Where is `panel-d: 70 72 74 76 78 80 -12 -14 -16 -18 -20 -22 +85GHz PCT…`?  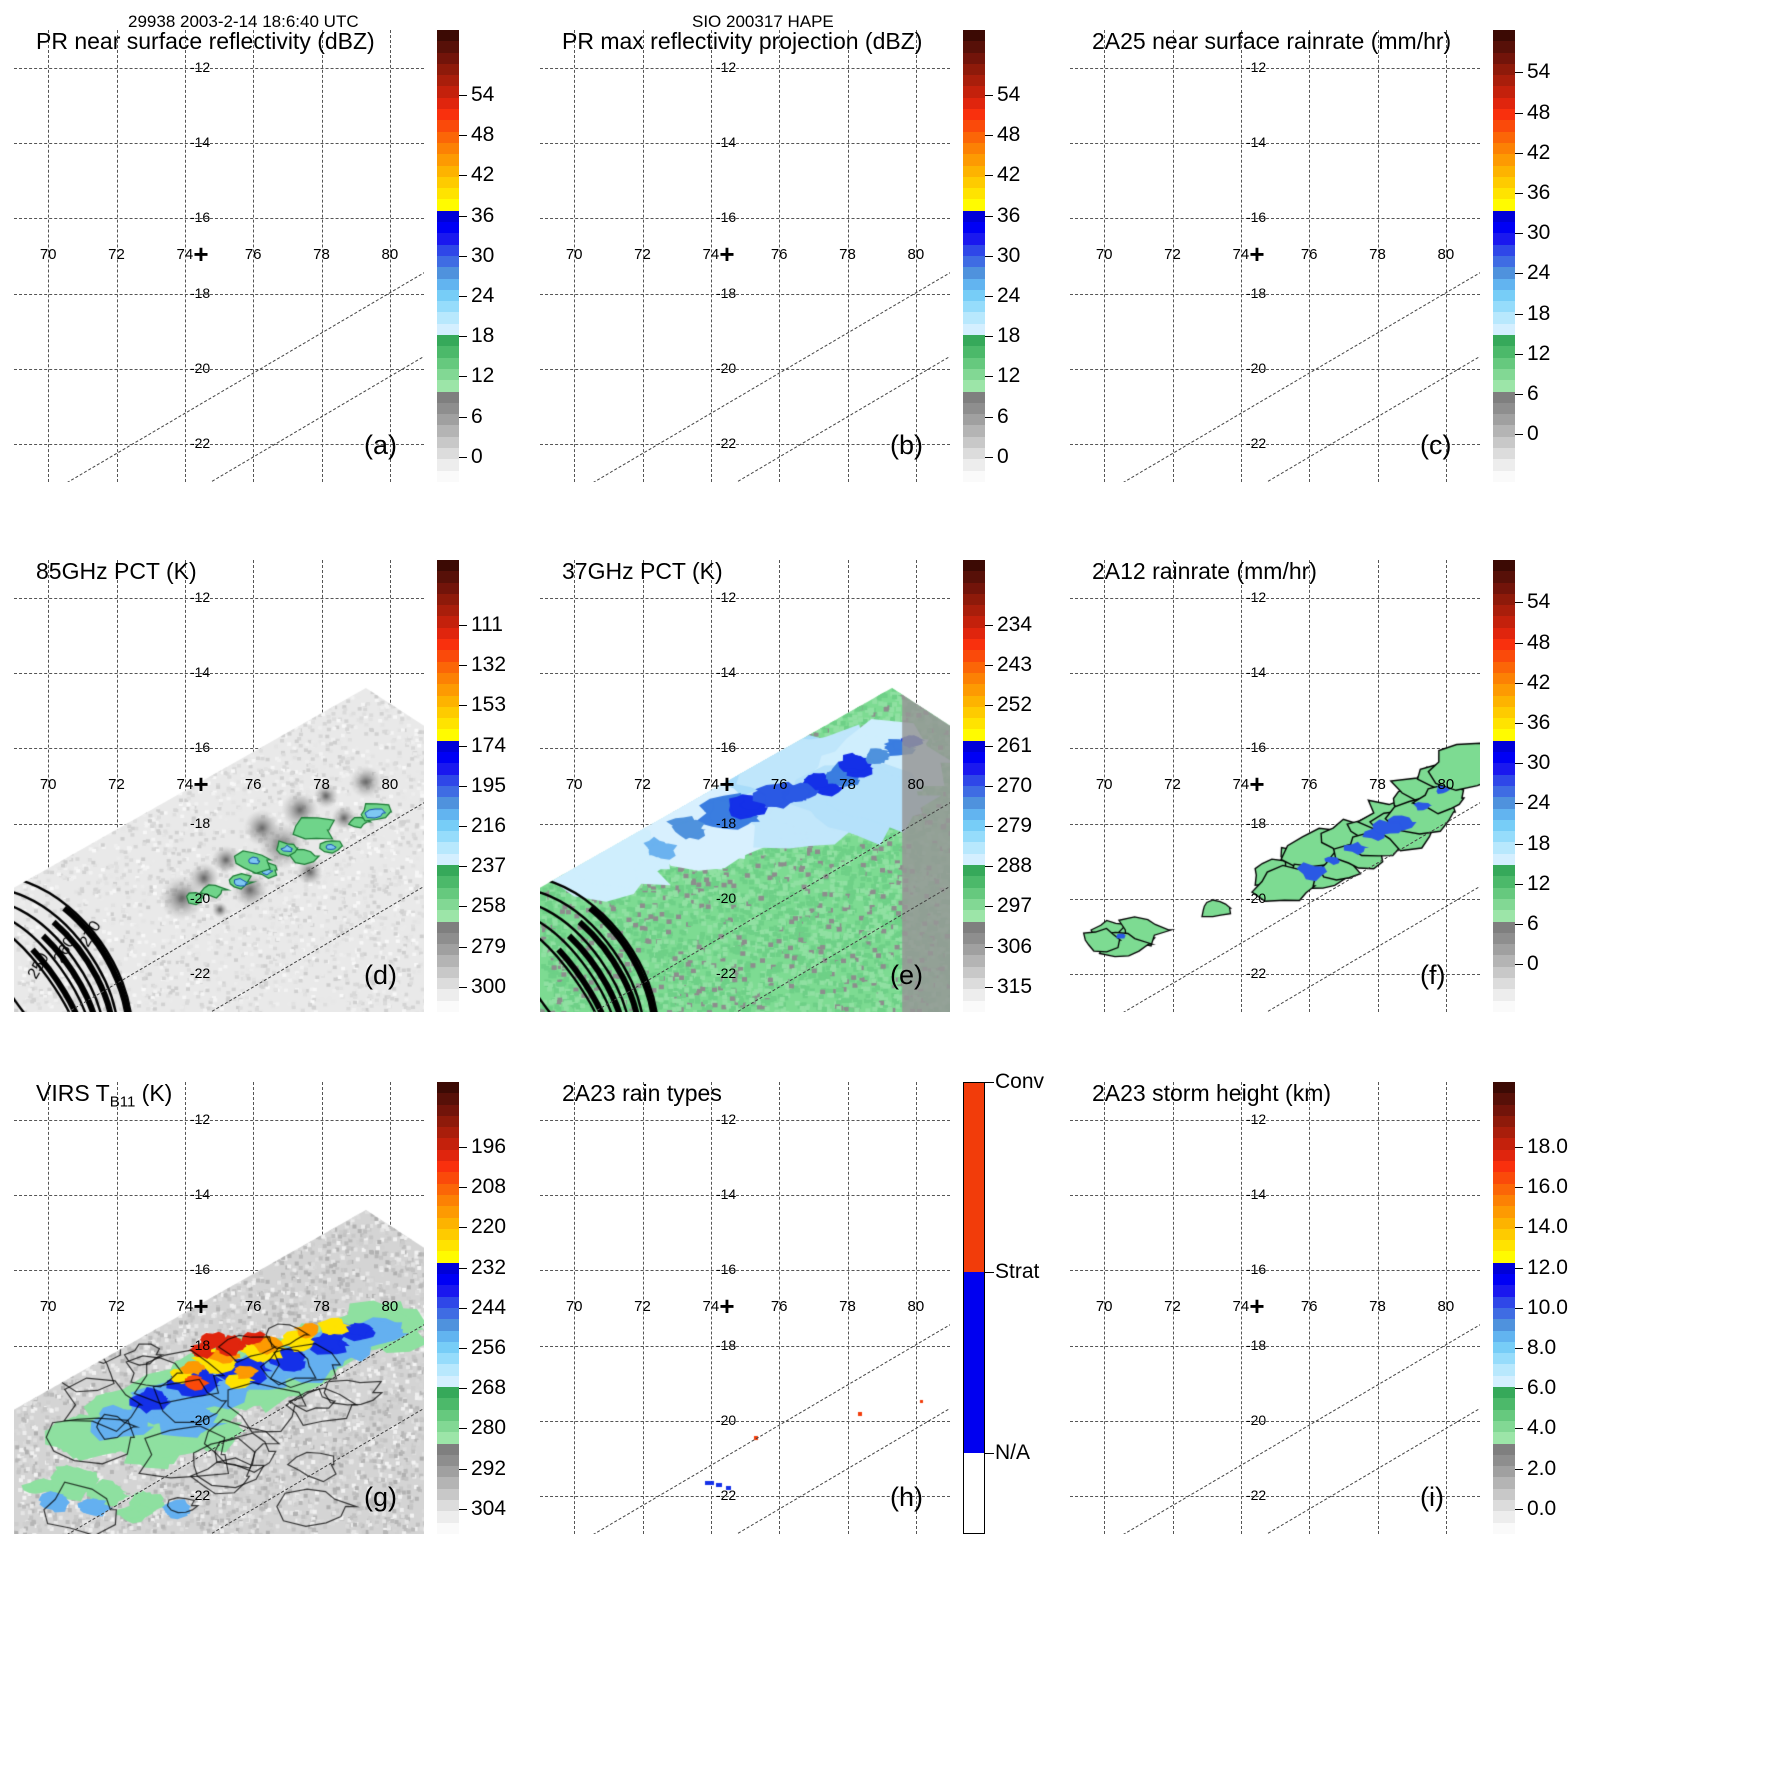 panel-d: 70 72 74 76 78 80 -12 -14 -16 -18 -20 -22 +85GHz PCT… is located at coordinates (285, 785).